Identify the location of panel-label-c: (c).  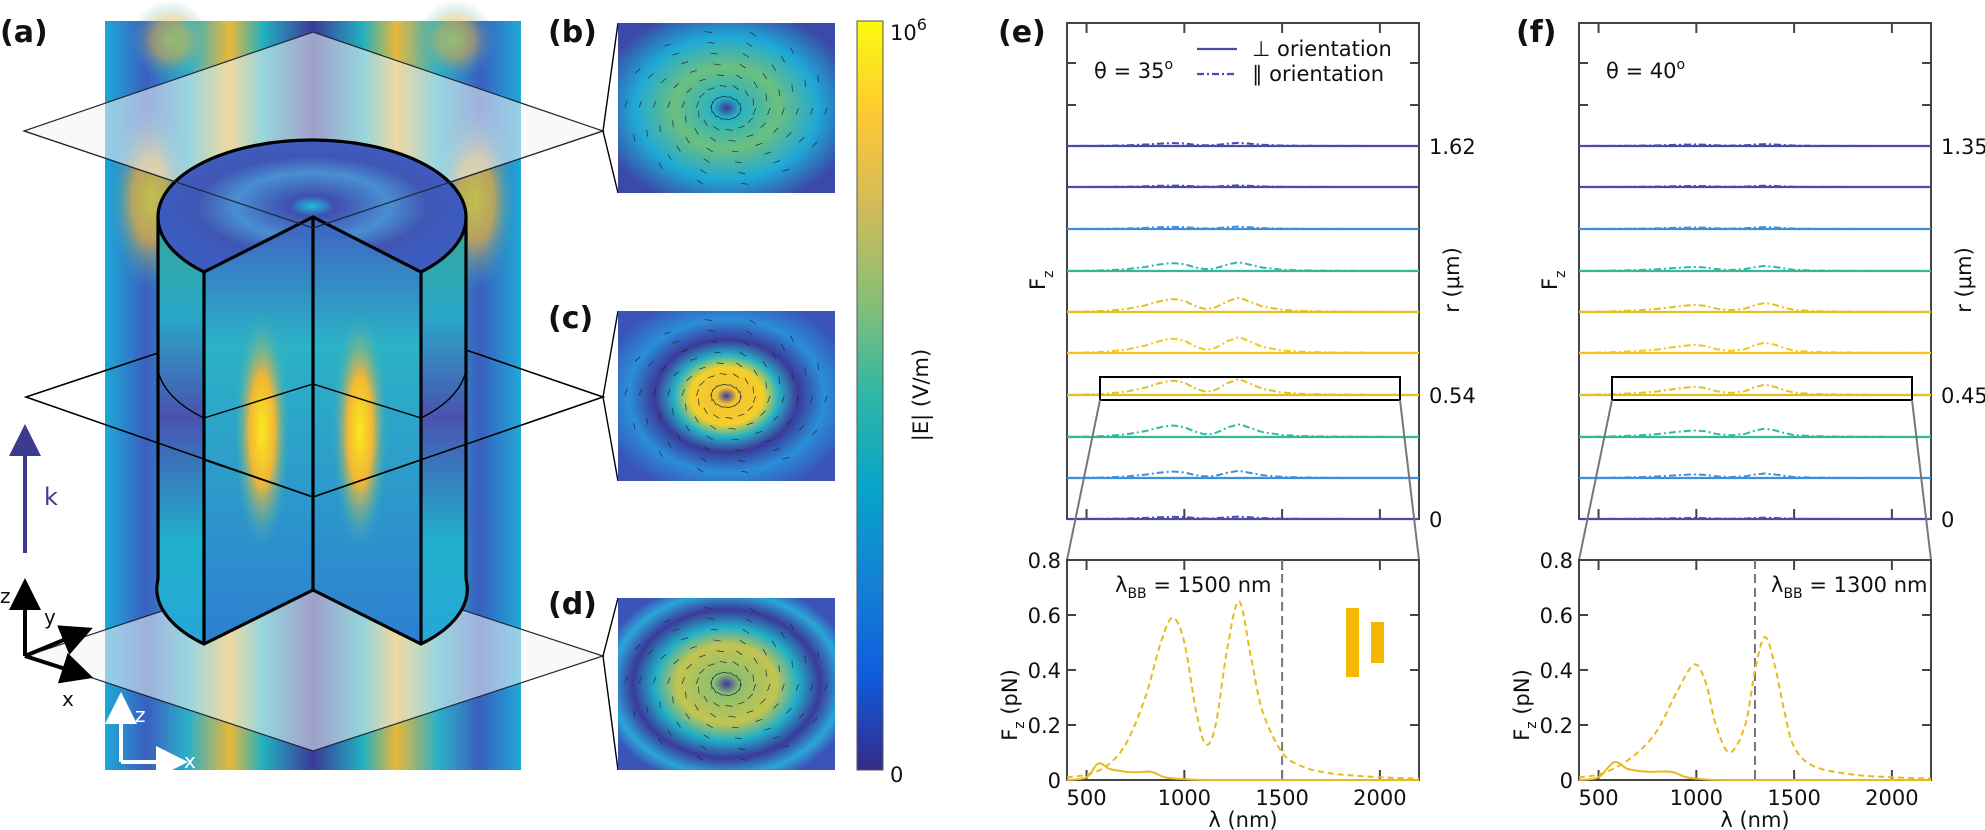
(570, 318).